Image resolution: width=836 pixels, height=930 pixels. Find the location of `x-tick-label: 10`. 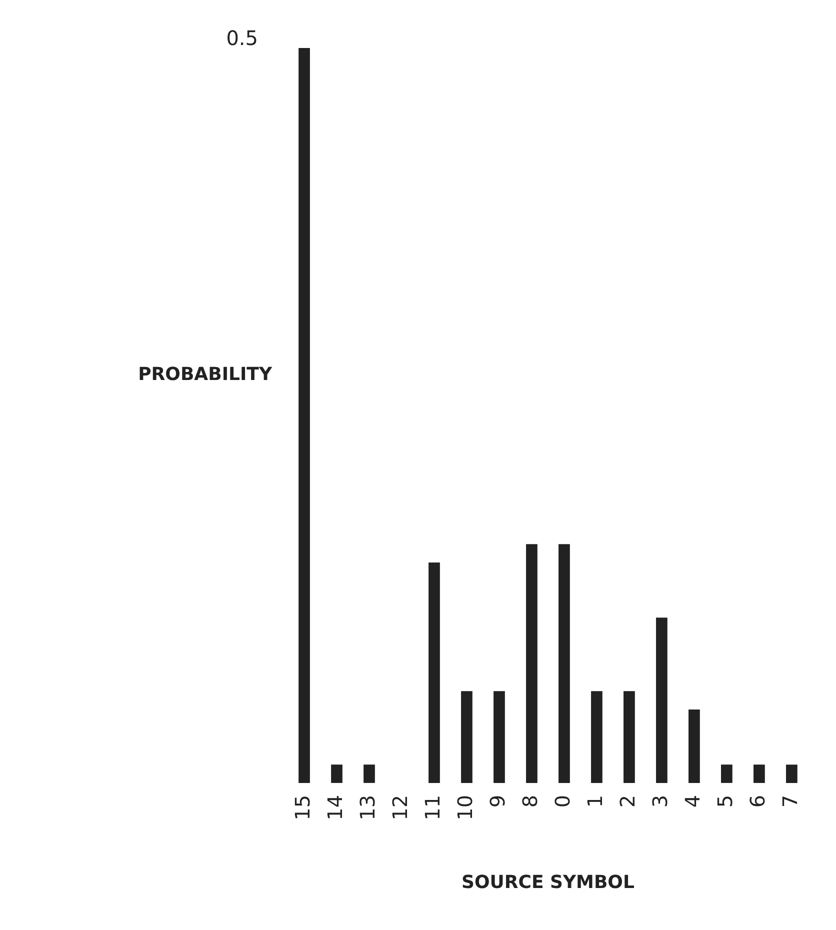

x-tick-label: 10 is located at coordinates (464, 807).